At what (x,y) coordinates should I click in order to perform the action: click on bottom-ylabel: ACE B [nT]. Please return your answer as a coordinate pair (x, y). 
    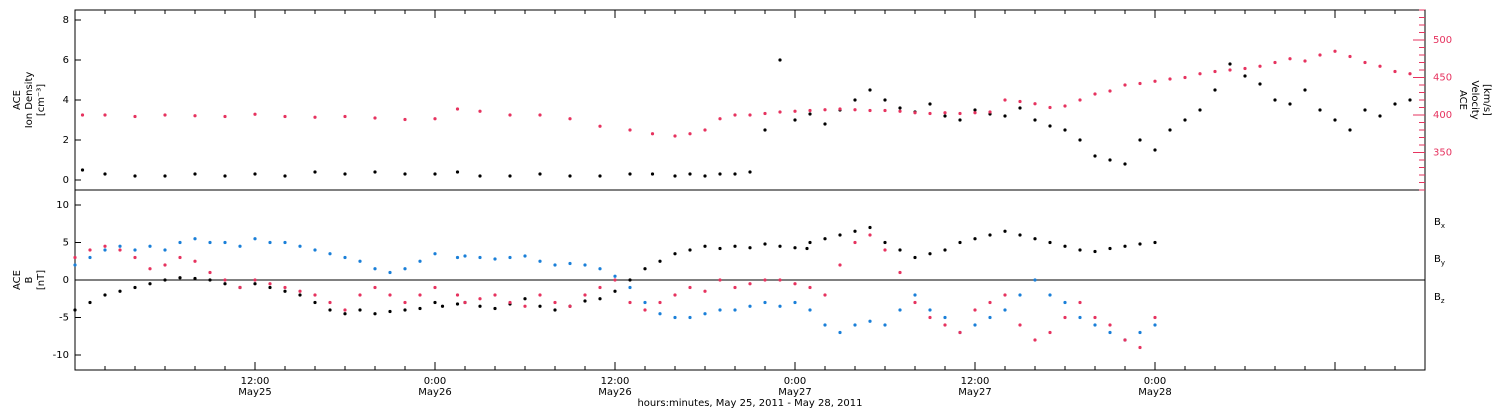
    Looking at the image, I should click on (29, 280).